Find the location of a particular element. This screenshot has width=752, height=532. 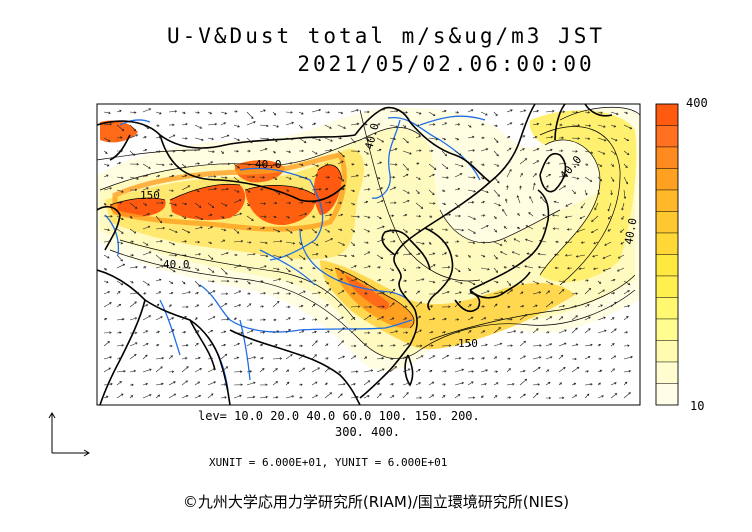

colorbar-swatch is located at coordinates (667, 265).